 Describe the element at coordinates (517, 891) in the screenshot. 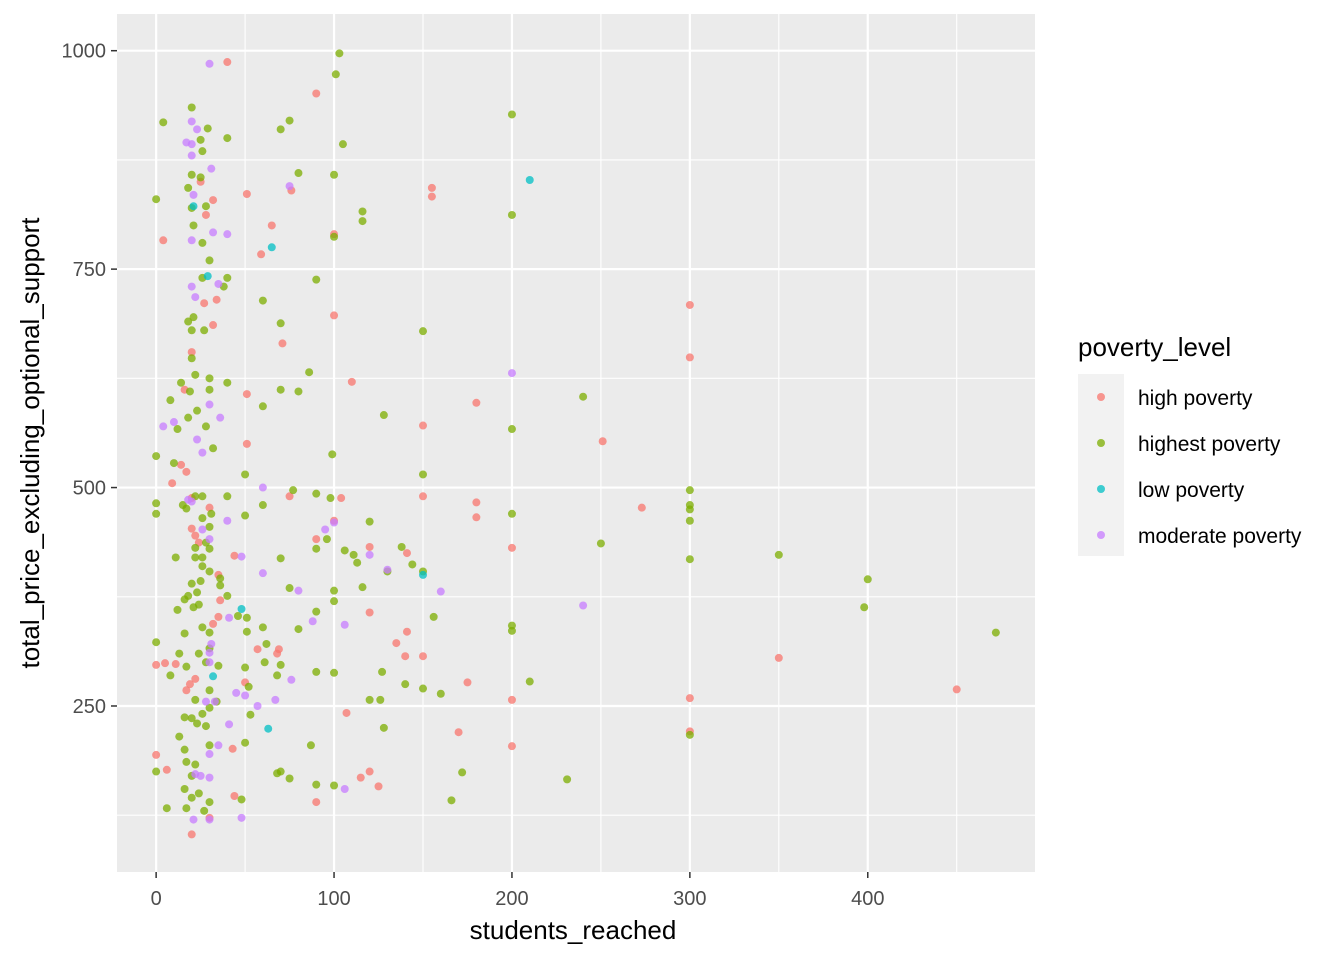

I see `x-axis-ticks: 0 100 200 300 400` at that location.